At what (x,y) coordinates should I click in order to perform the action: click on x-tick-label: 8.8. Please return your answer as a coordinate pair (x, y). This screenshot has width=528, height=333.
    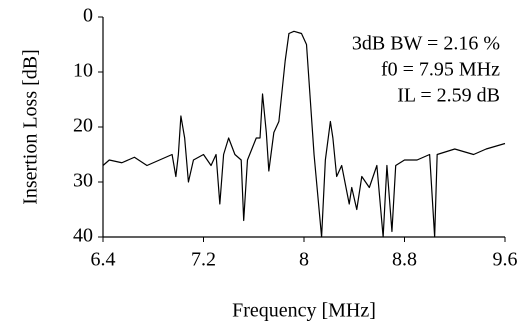
    Looking at the image, I should click on (404, 260).